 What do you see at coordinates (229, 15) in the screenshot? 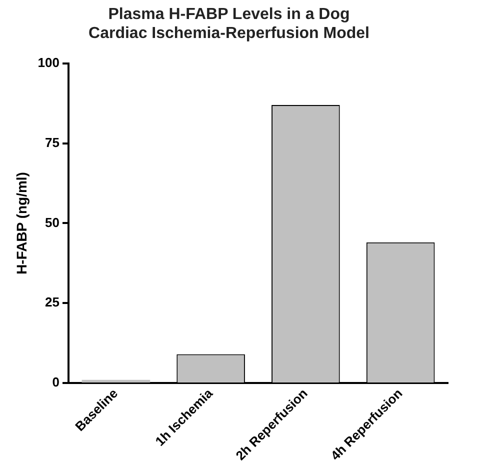
I see `text: Plasma H-FABP Levels in a Dog` at bounding box center [229, 15].